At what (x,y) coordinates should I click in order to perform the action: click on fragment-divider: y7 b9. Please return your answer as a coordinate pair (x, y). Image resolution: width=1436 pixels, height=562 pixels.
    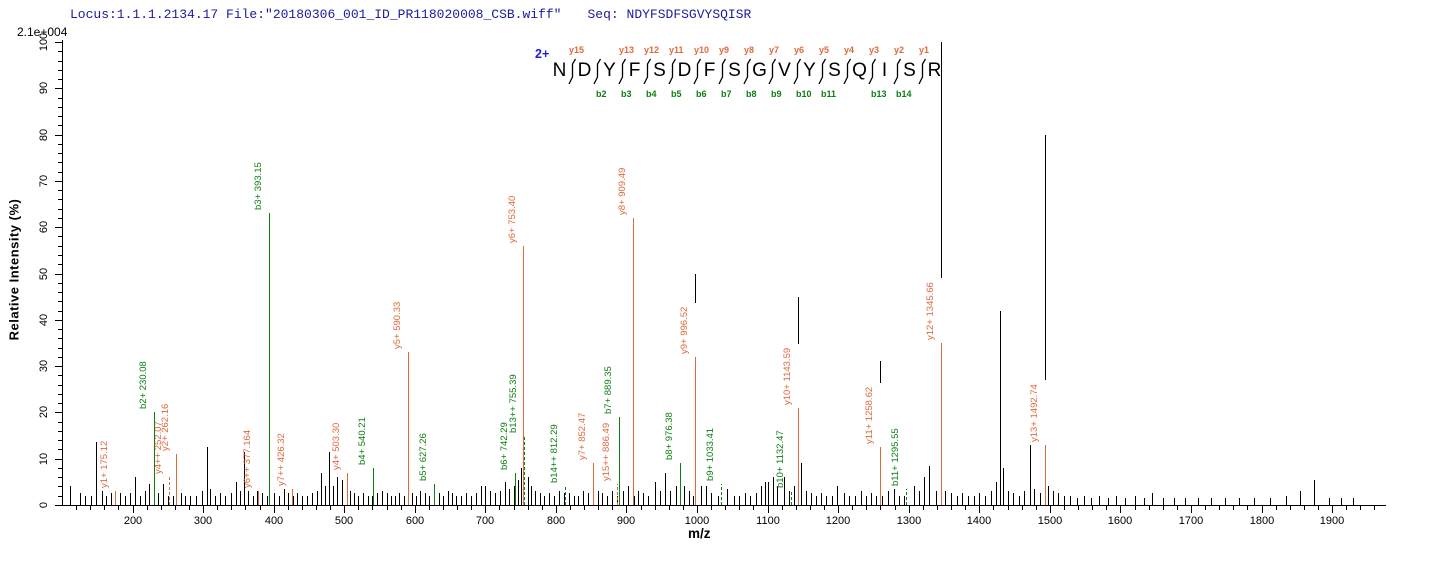
    Looking at the image, I should click on (774, 72).